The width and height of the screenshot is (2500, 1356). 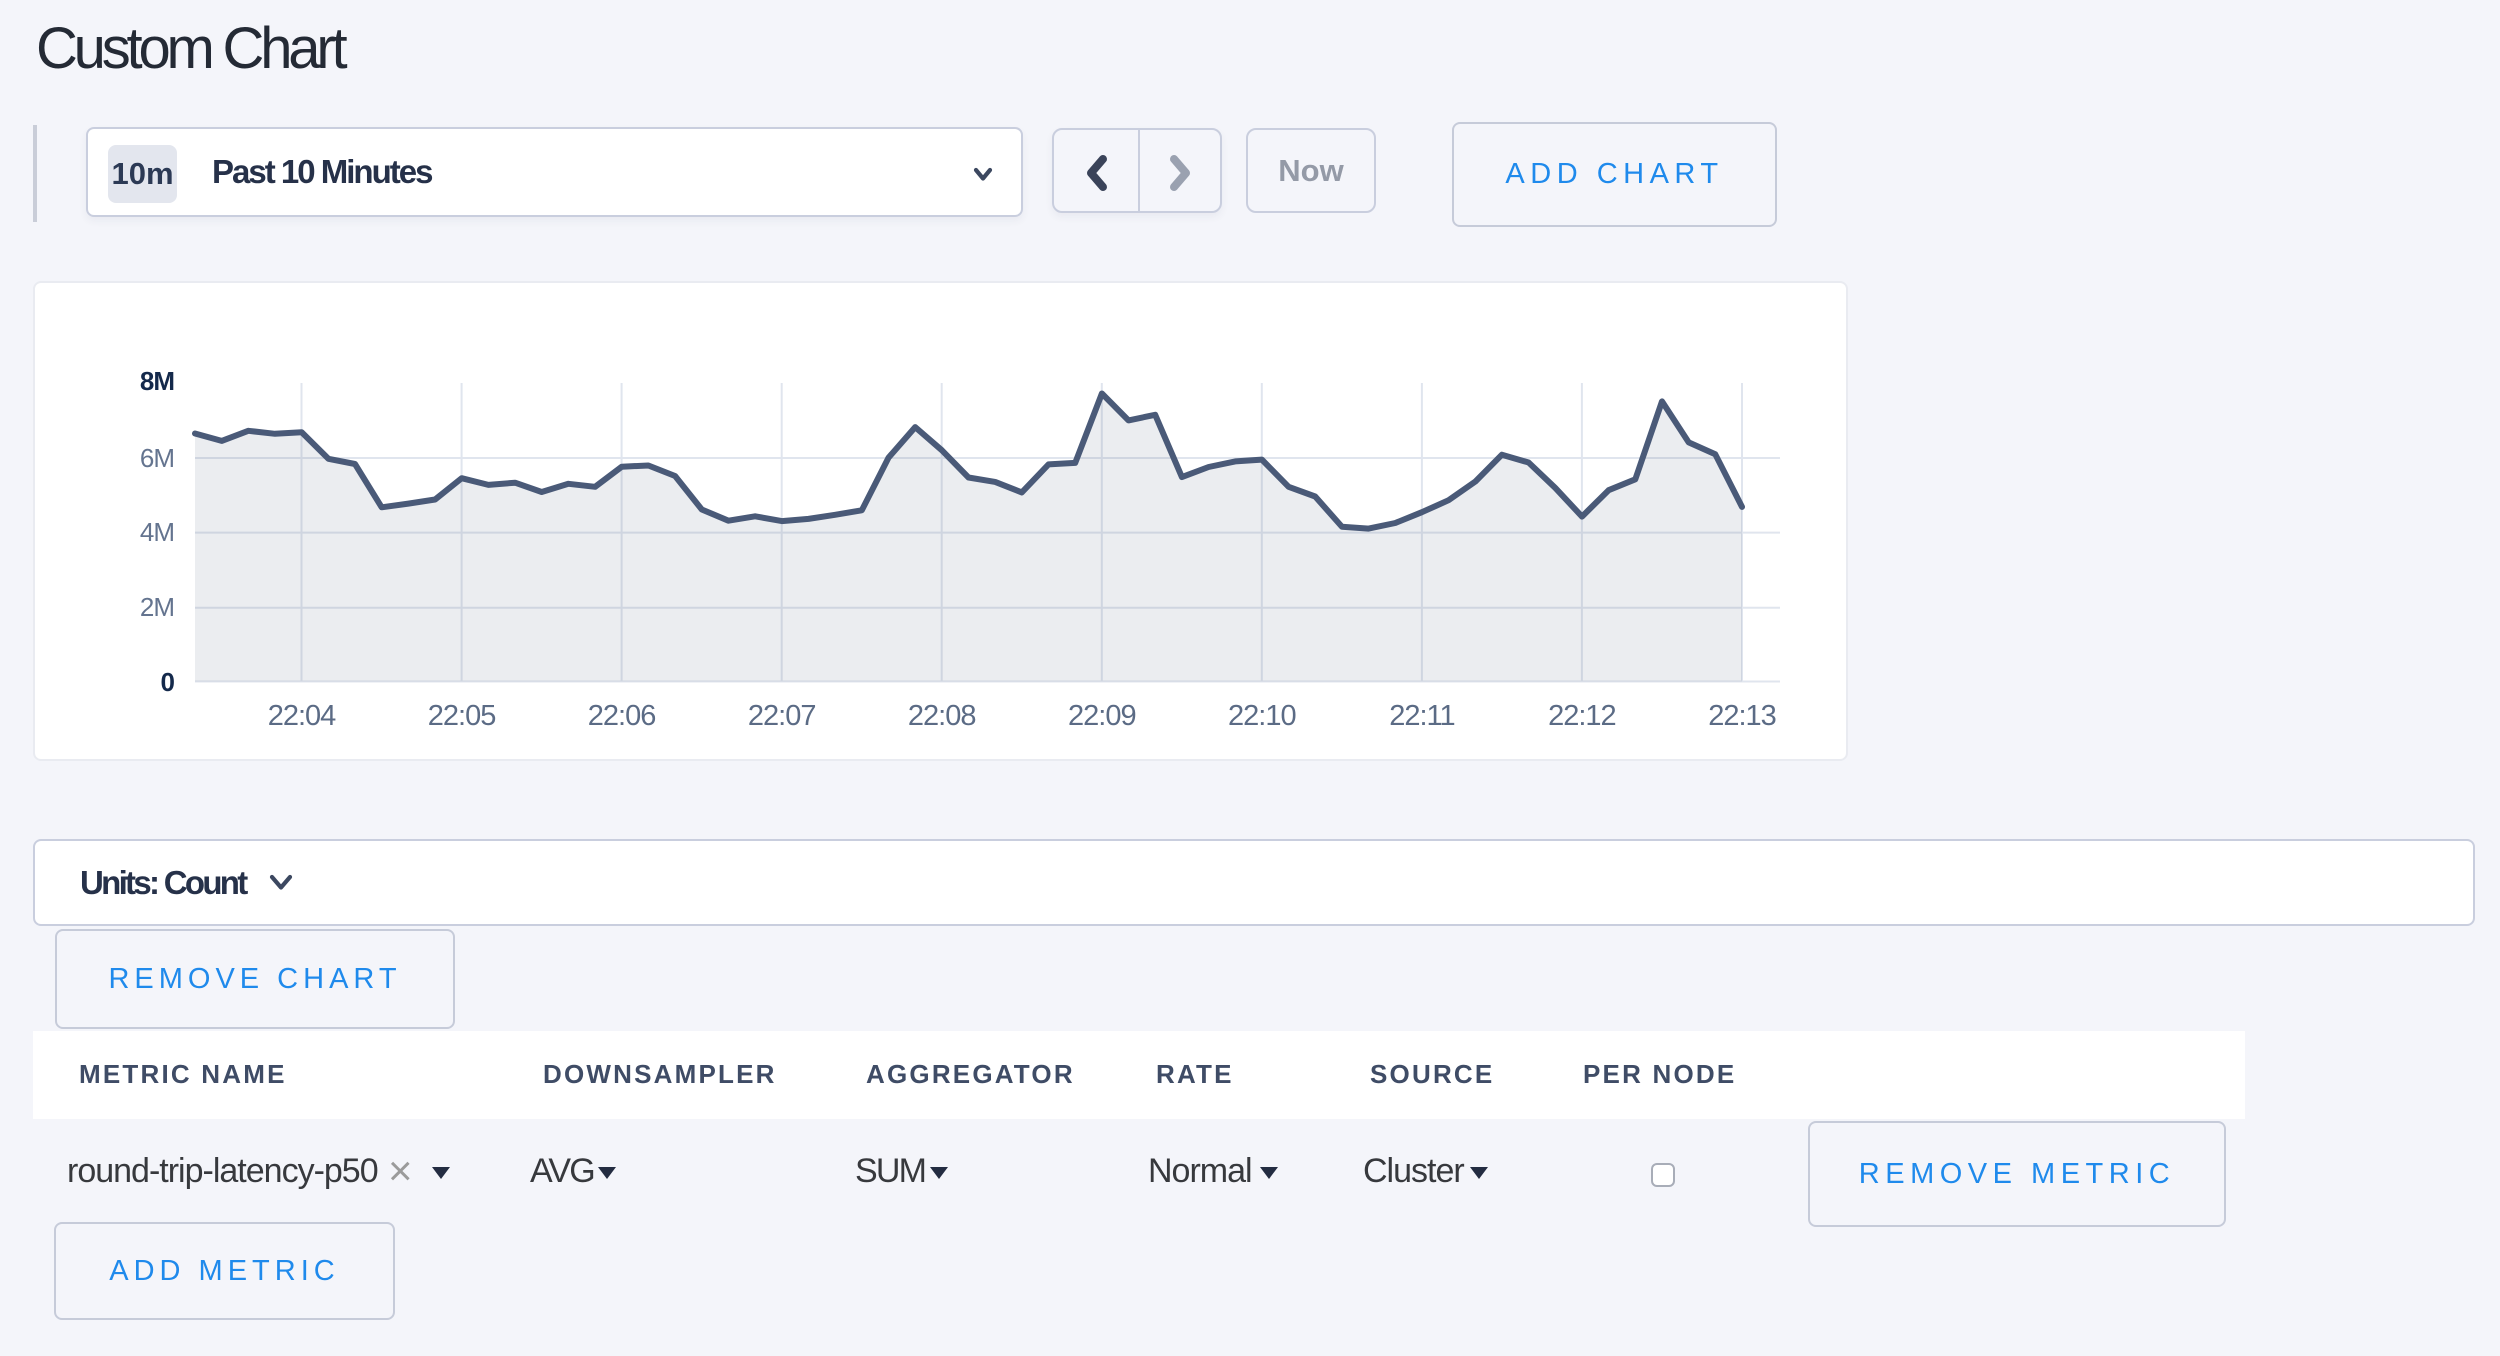 I want to click on svg-text: 22:07, so click(x=782, y=716).